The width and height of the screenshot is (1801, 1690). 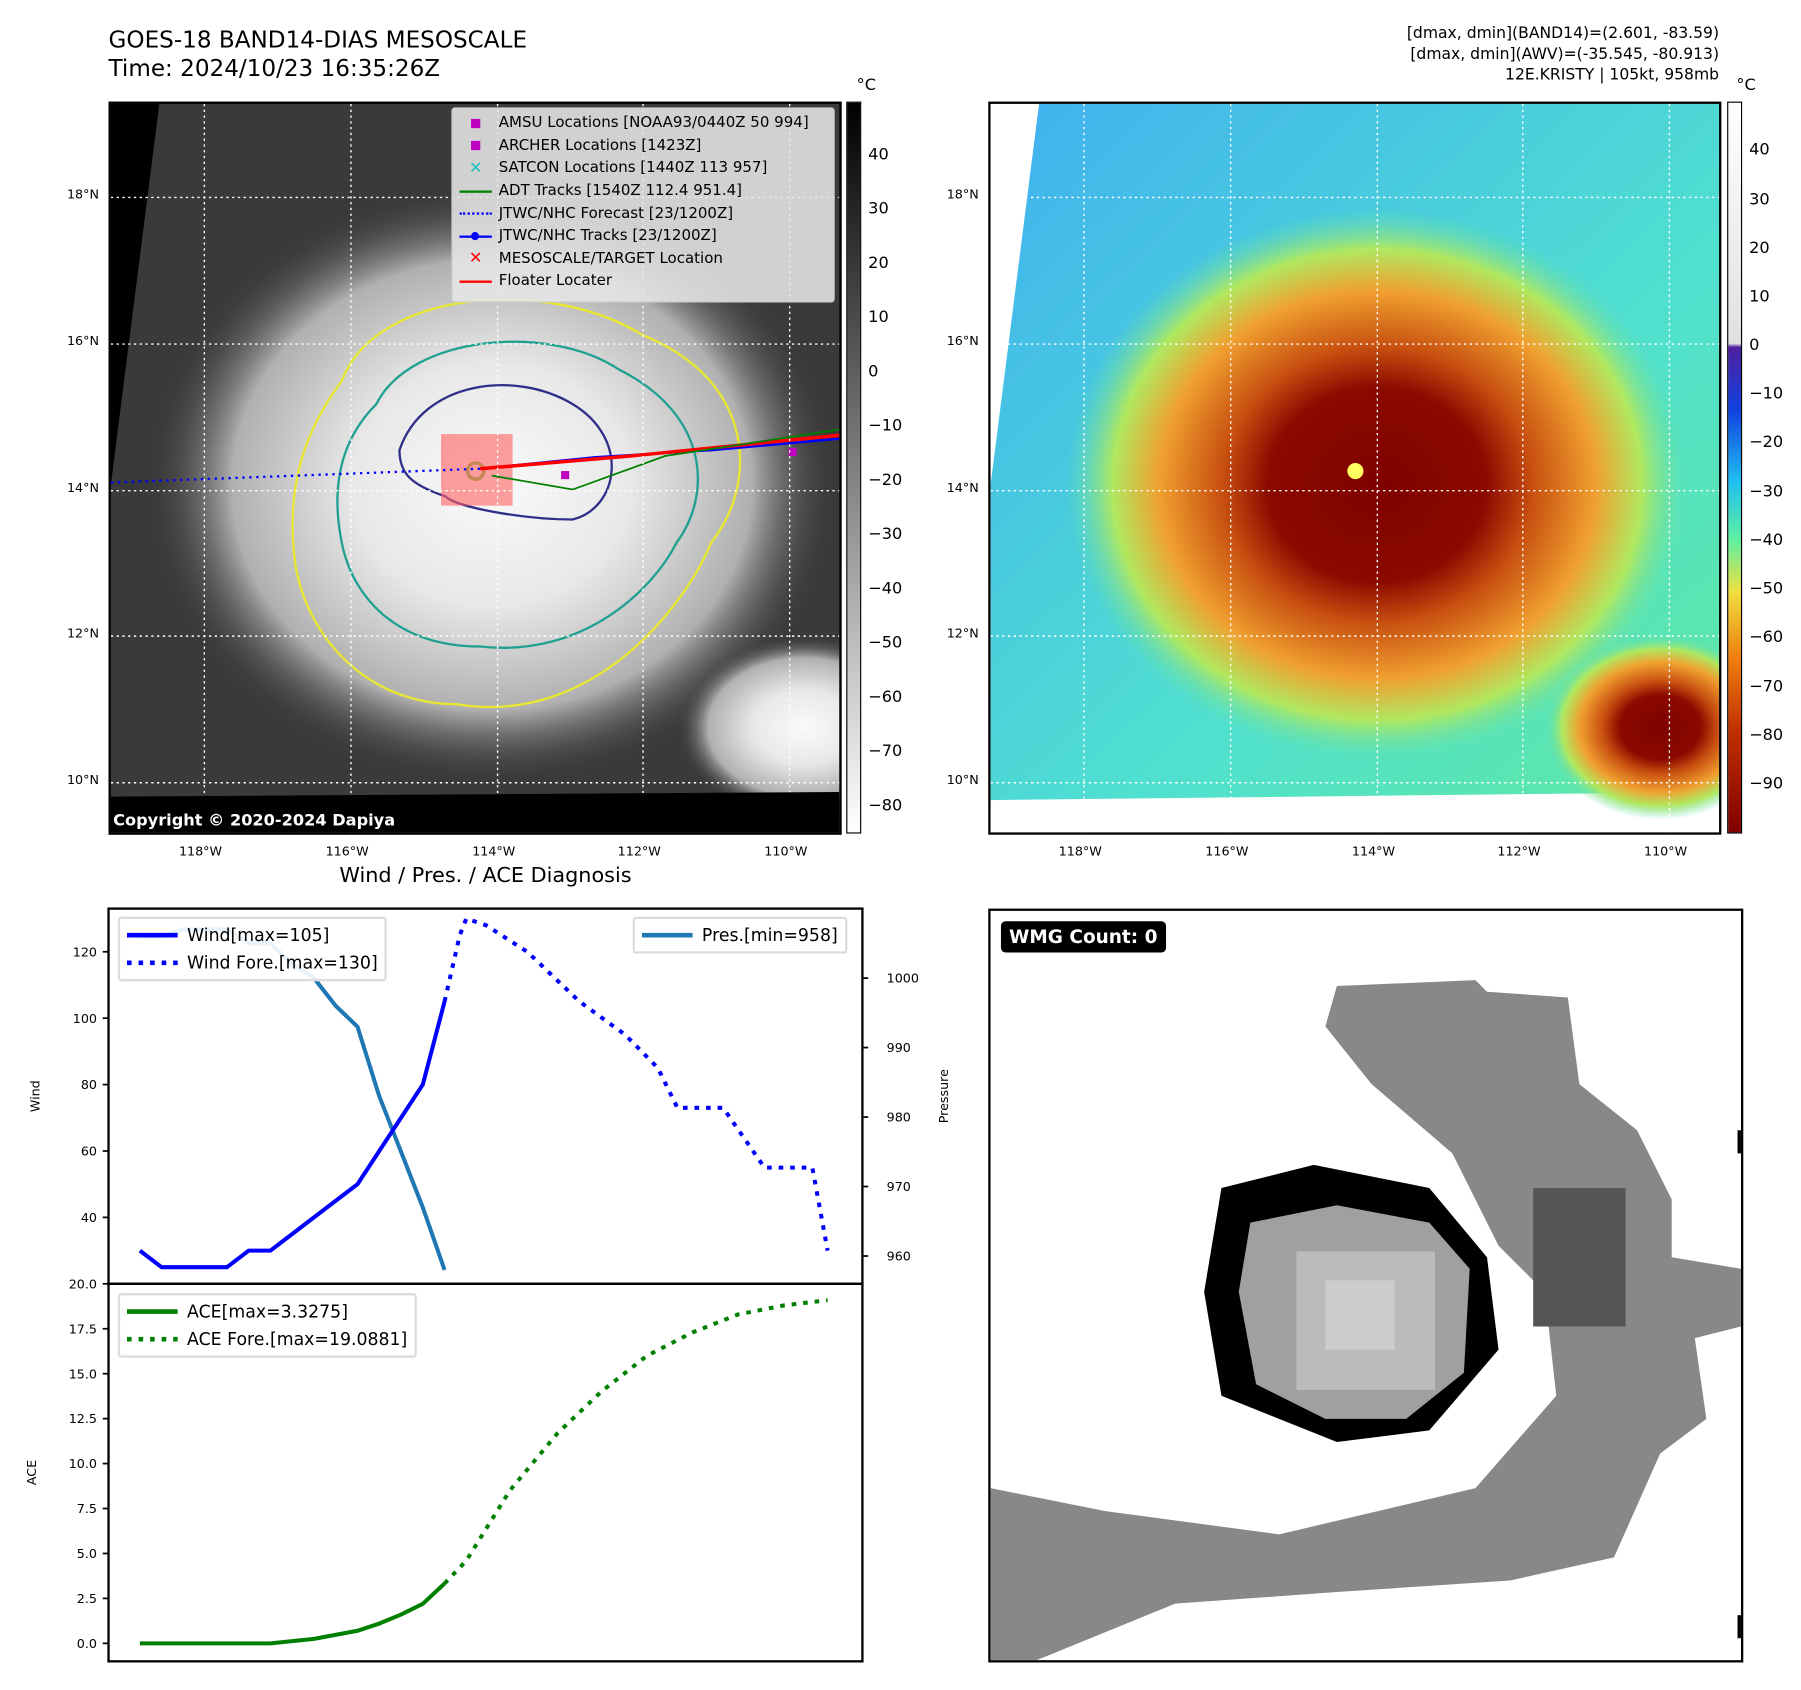 I want to click on line-dot-icon, so click(x=476, y=235).